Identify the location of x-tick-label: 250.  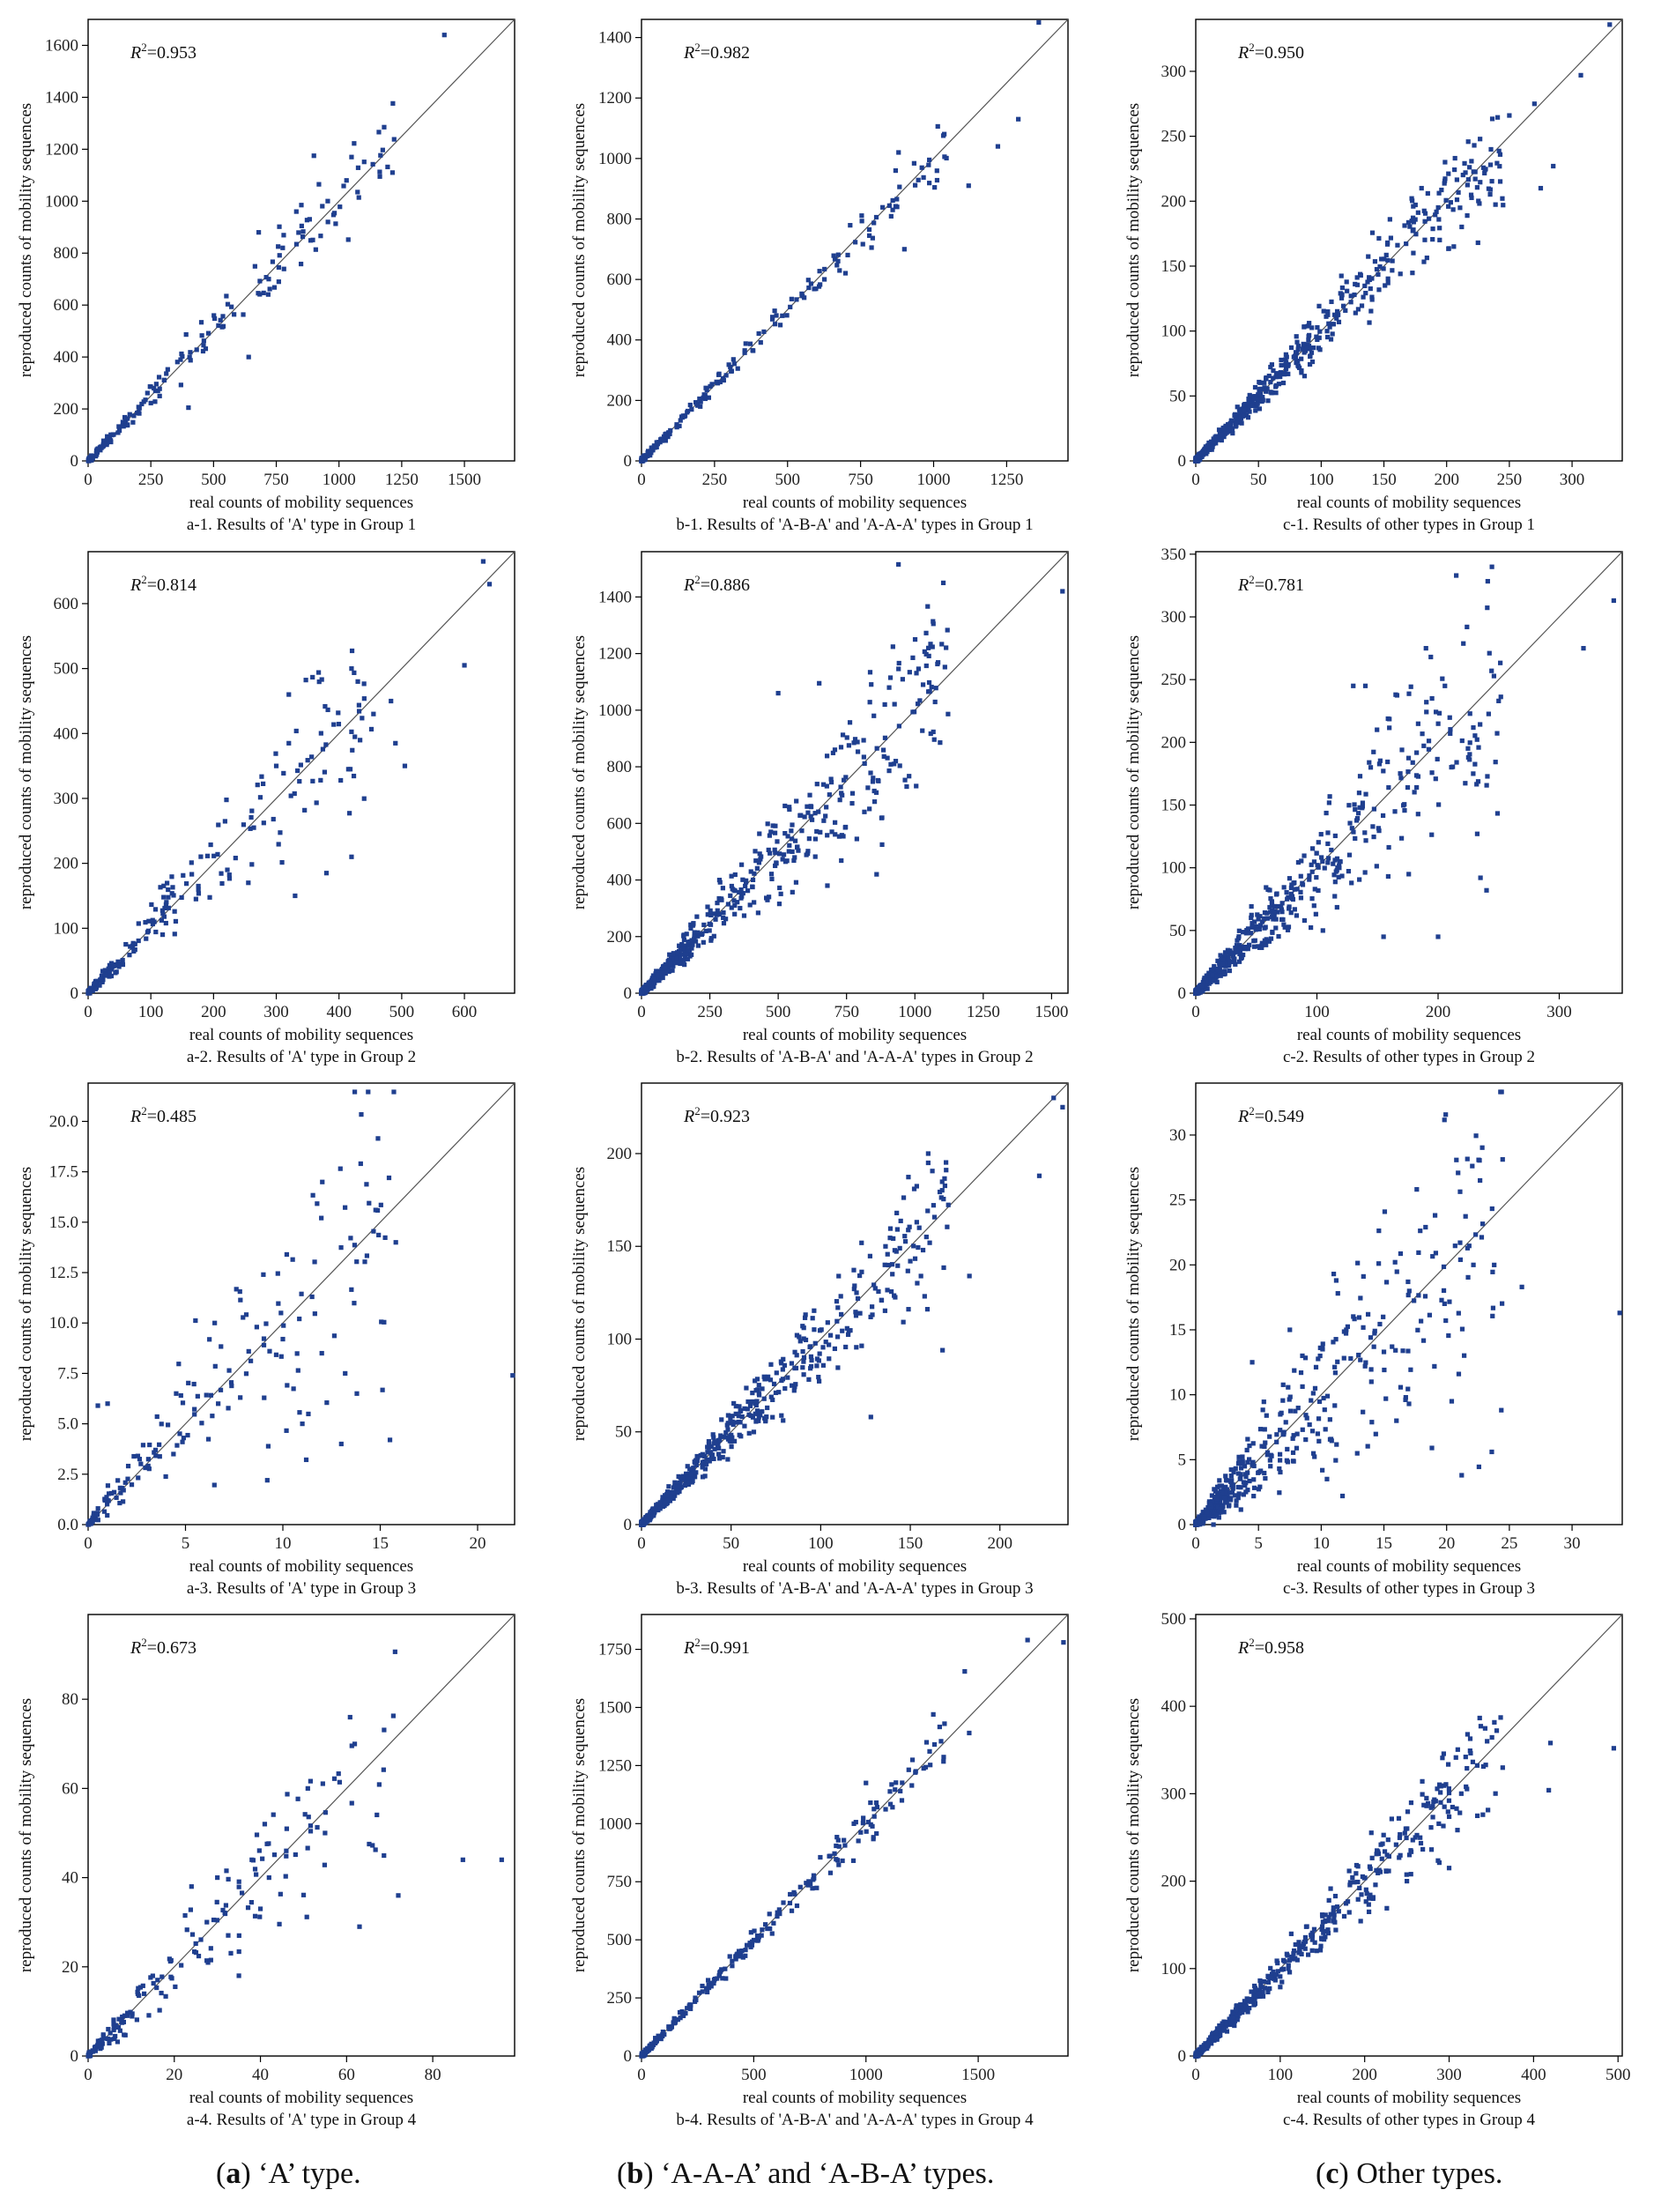
(1510, 480).